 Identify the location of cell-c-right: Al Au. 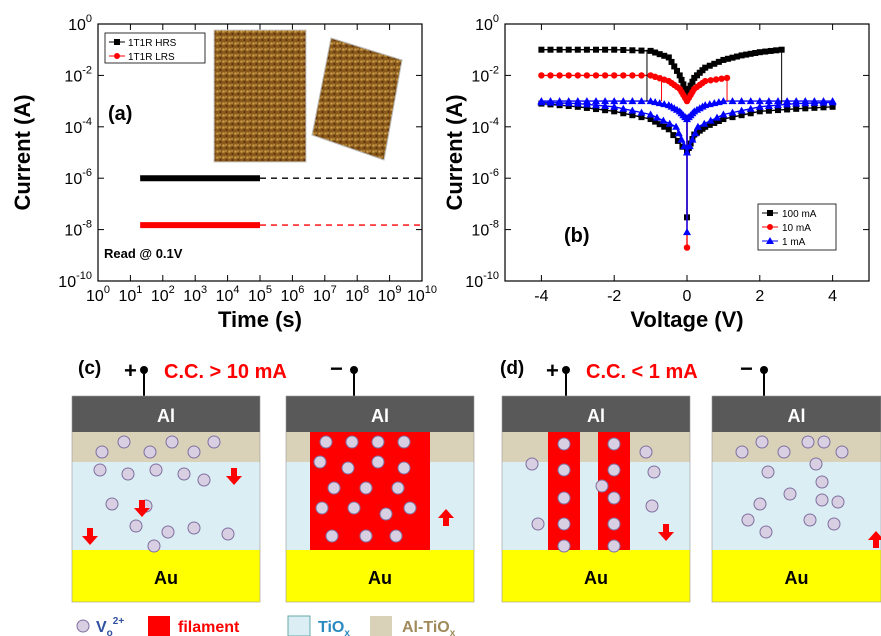
(380, 499).